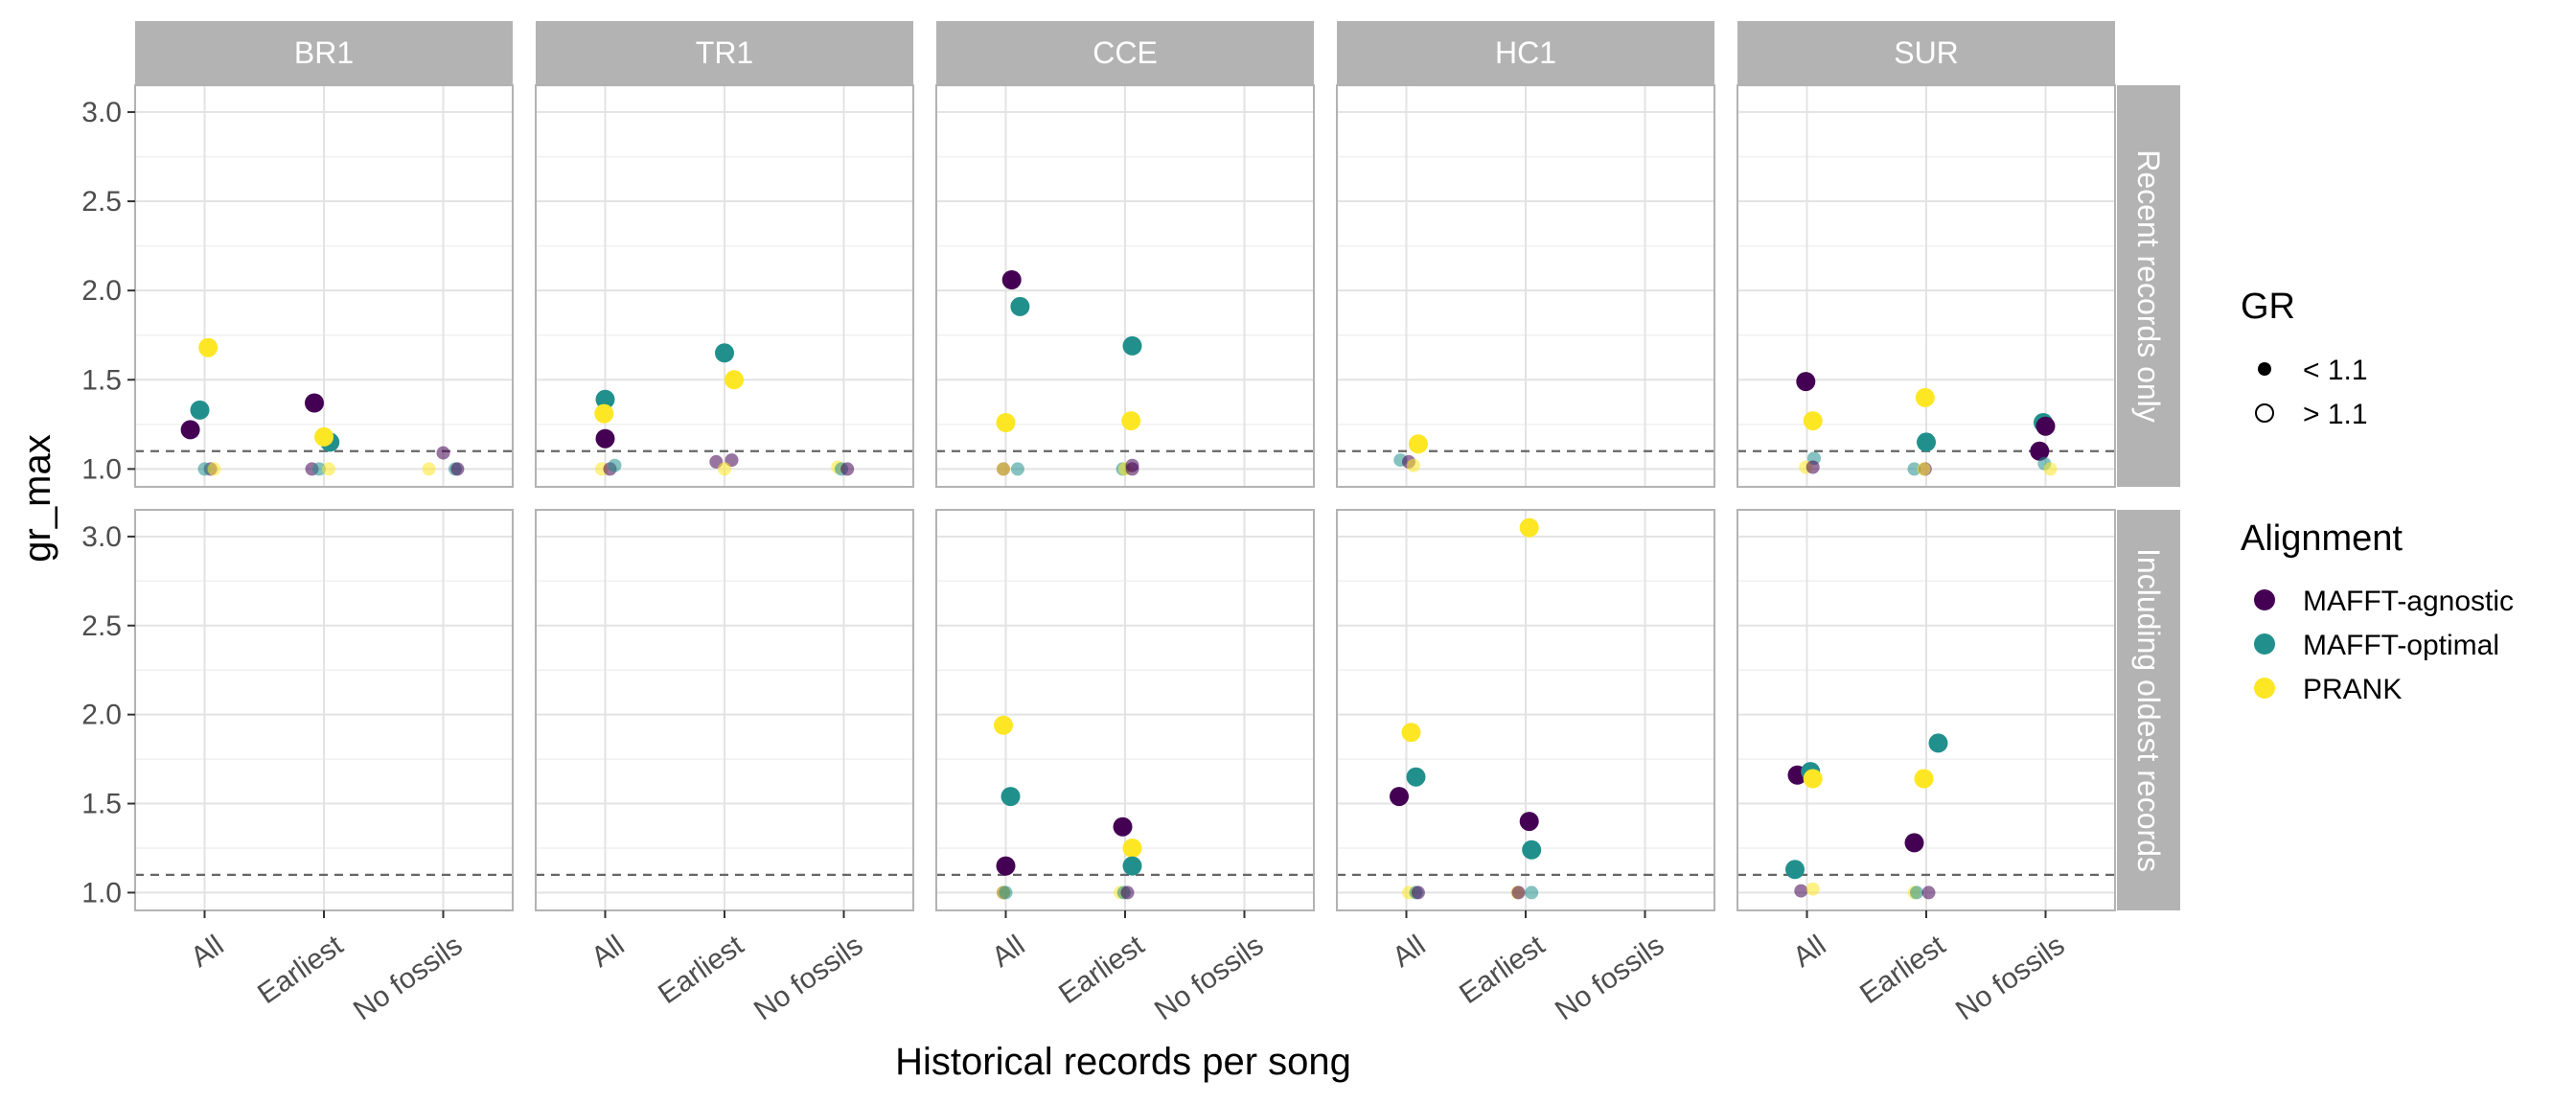 This screenshot has width=2576, height=1104. I want to click on legend-label-prank: PRANK, so click(2352, 689).